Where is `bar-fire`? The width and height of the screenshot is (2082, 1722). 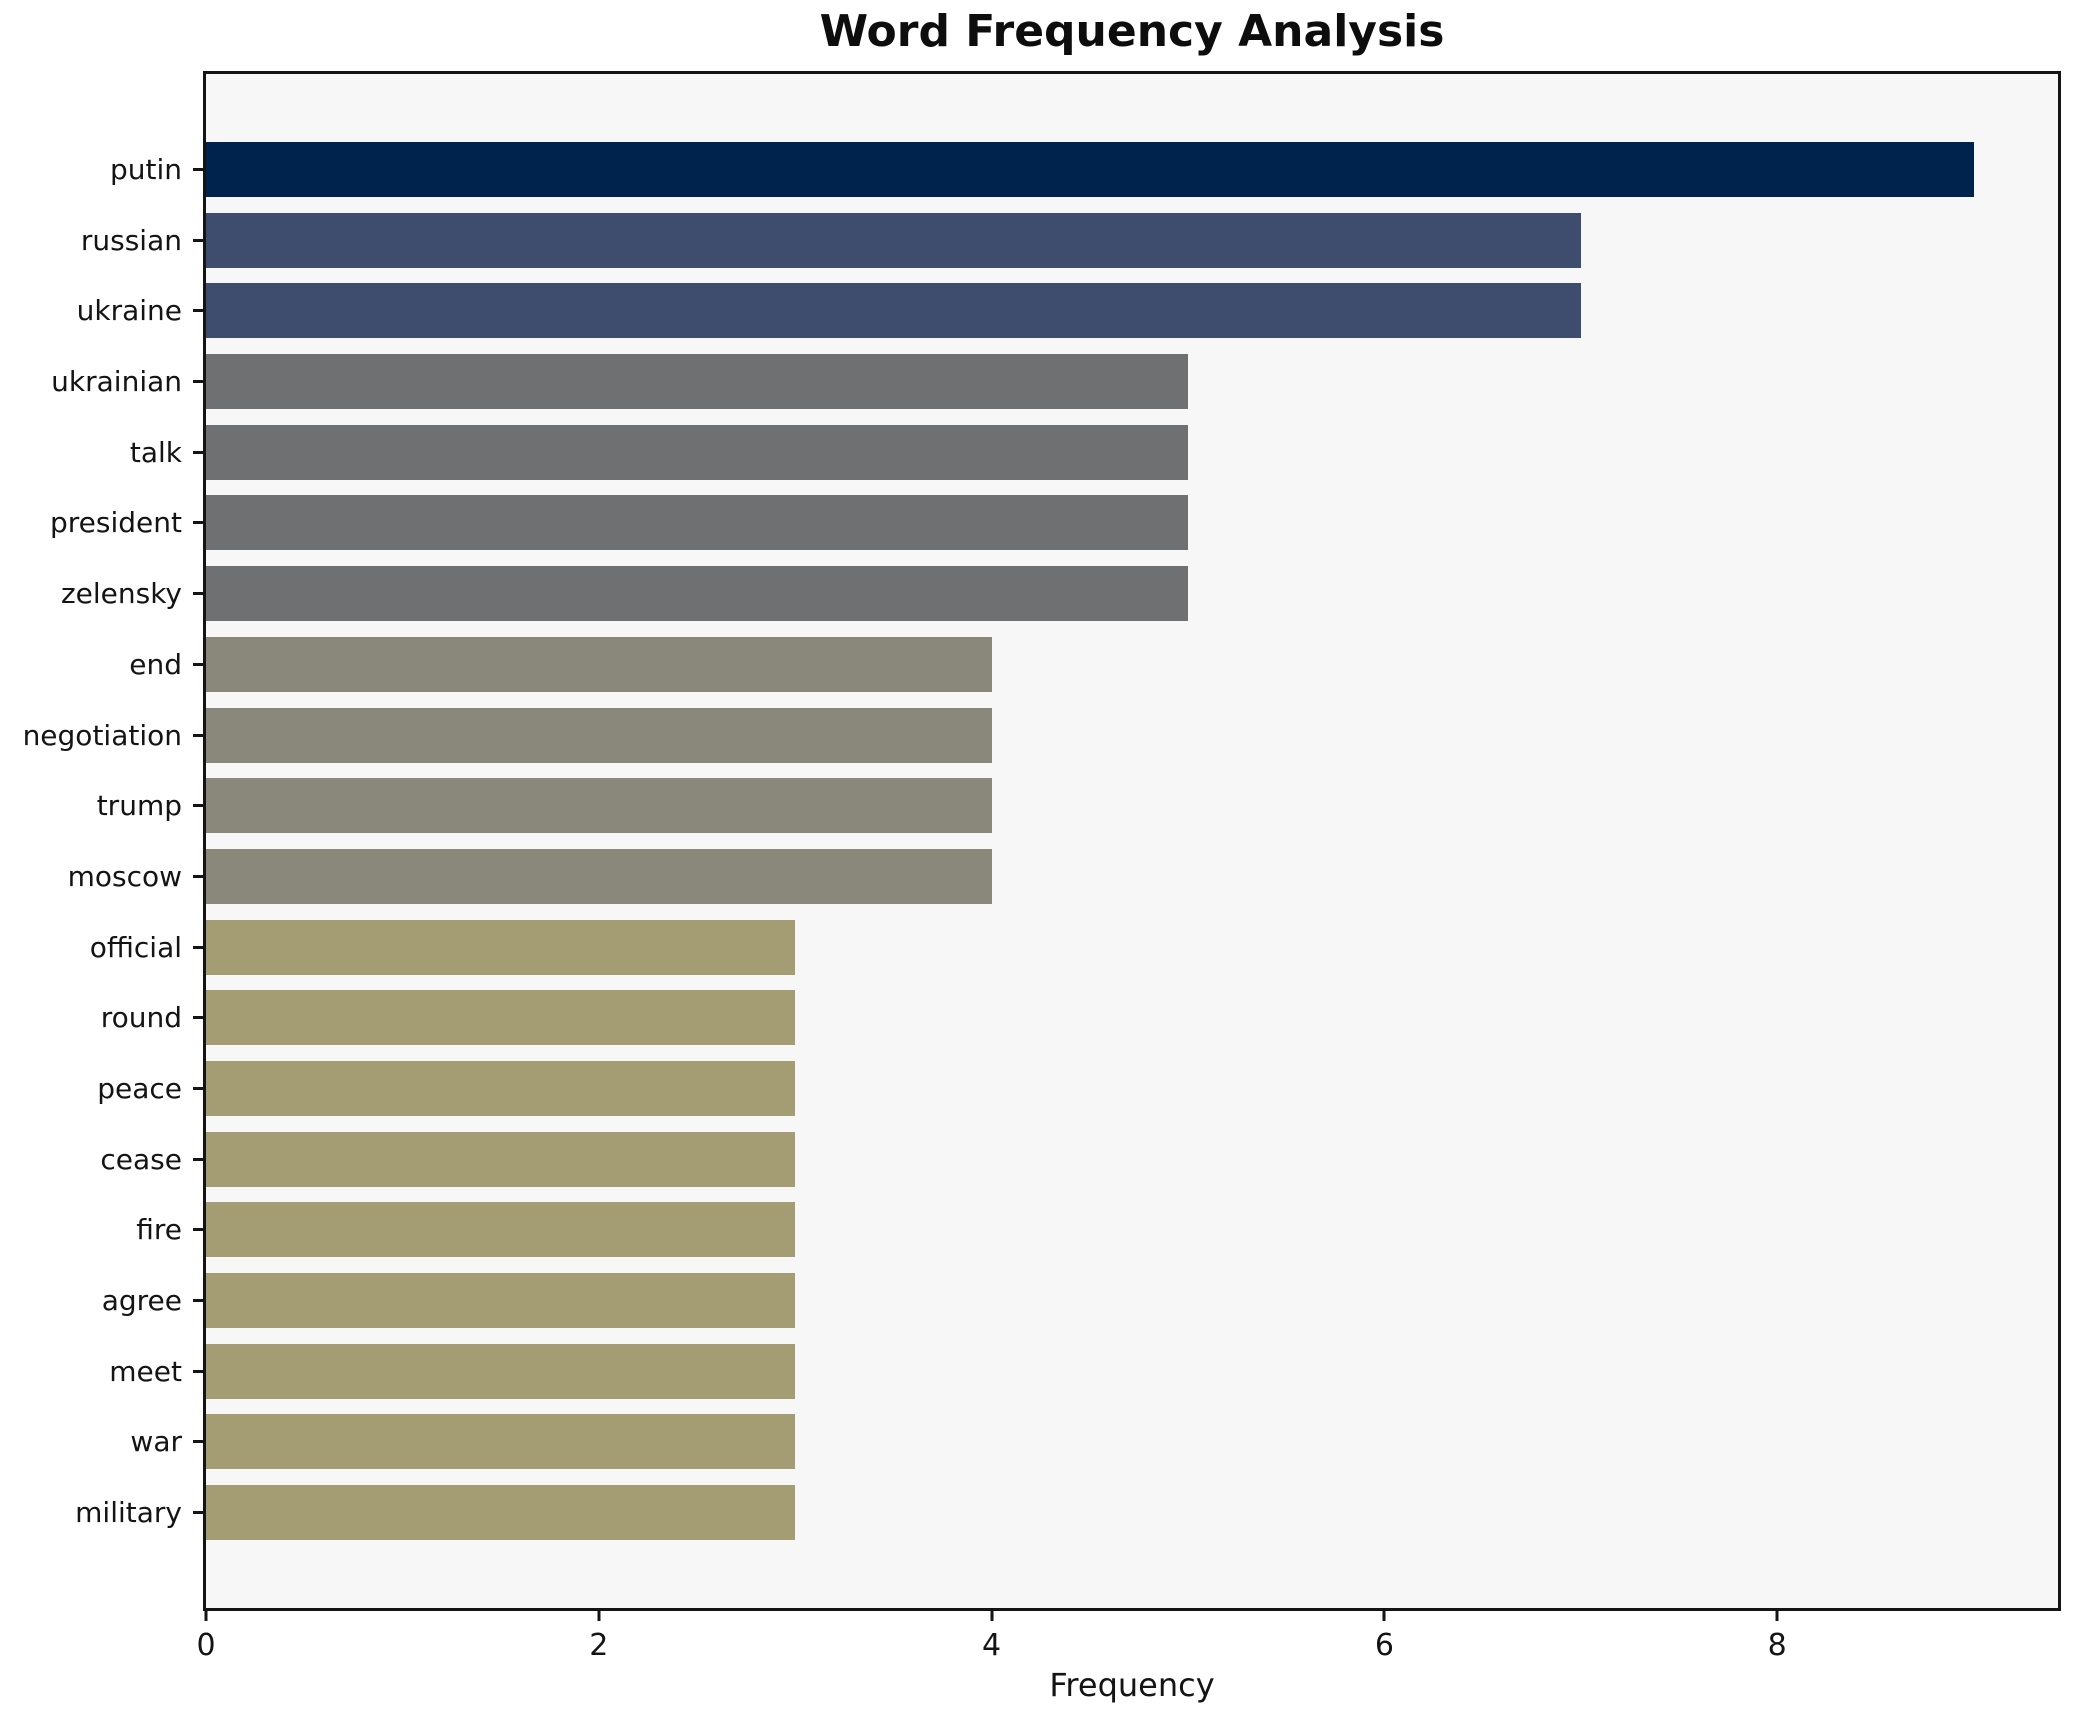
bar-fire is located at coordinates (501, 1230).